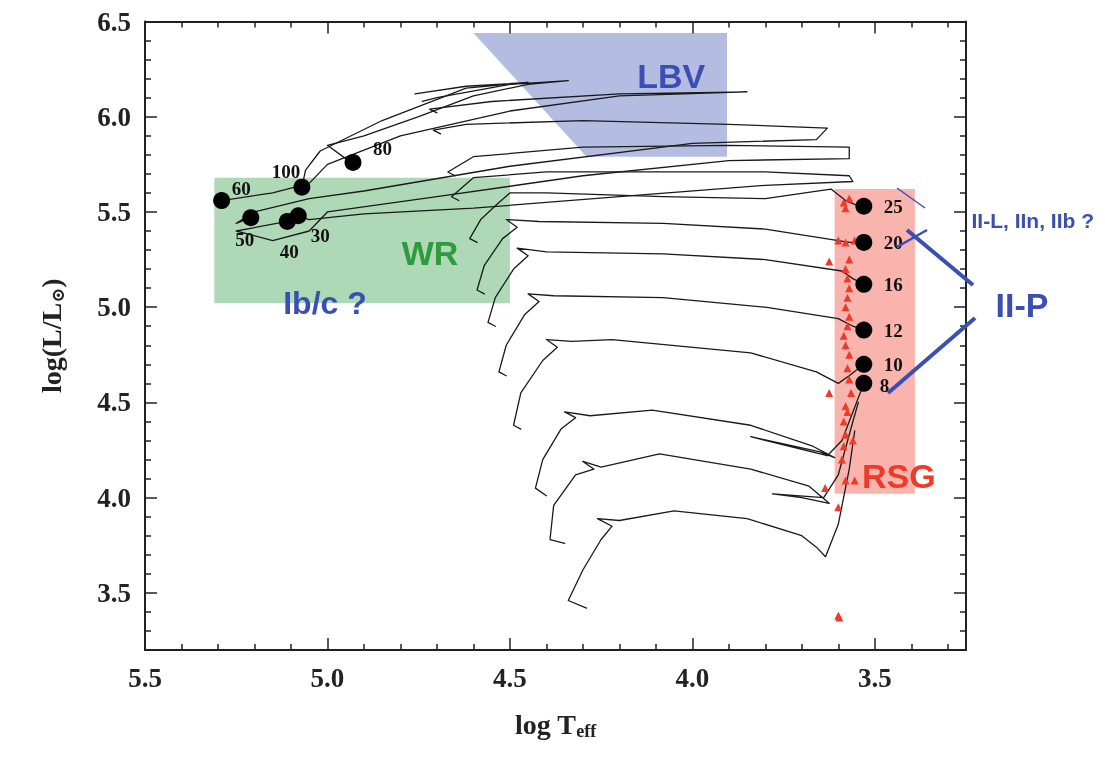 This screenshot has height=763, width=1105. What do you see at coordinates (289, 251) in the screenshot?
I see `annotation: 40` at bounding box center [289, 251].